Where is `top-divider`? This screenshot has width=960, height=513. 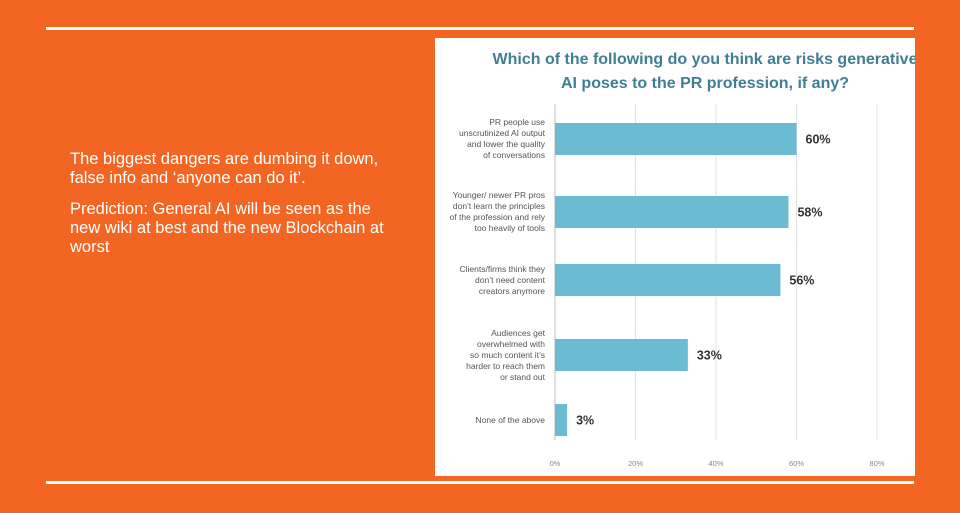 top-divider is located at coordinates (480, 28).